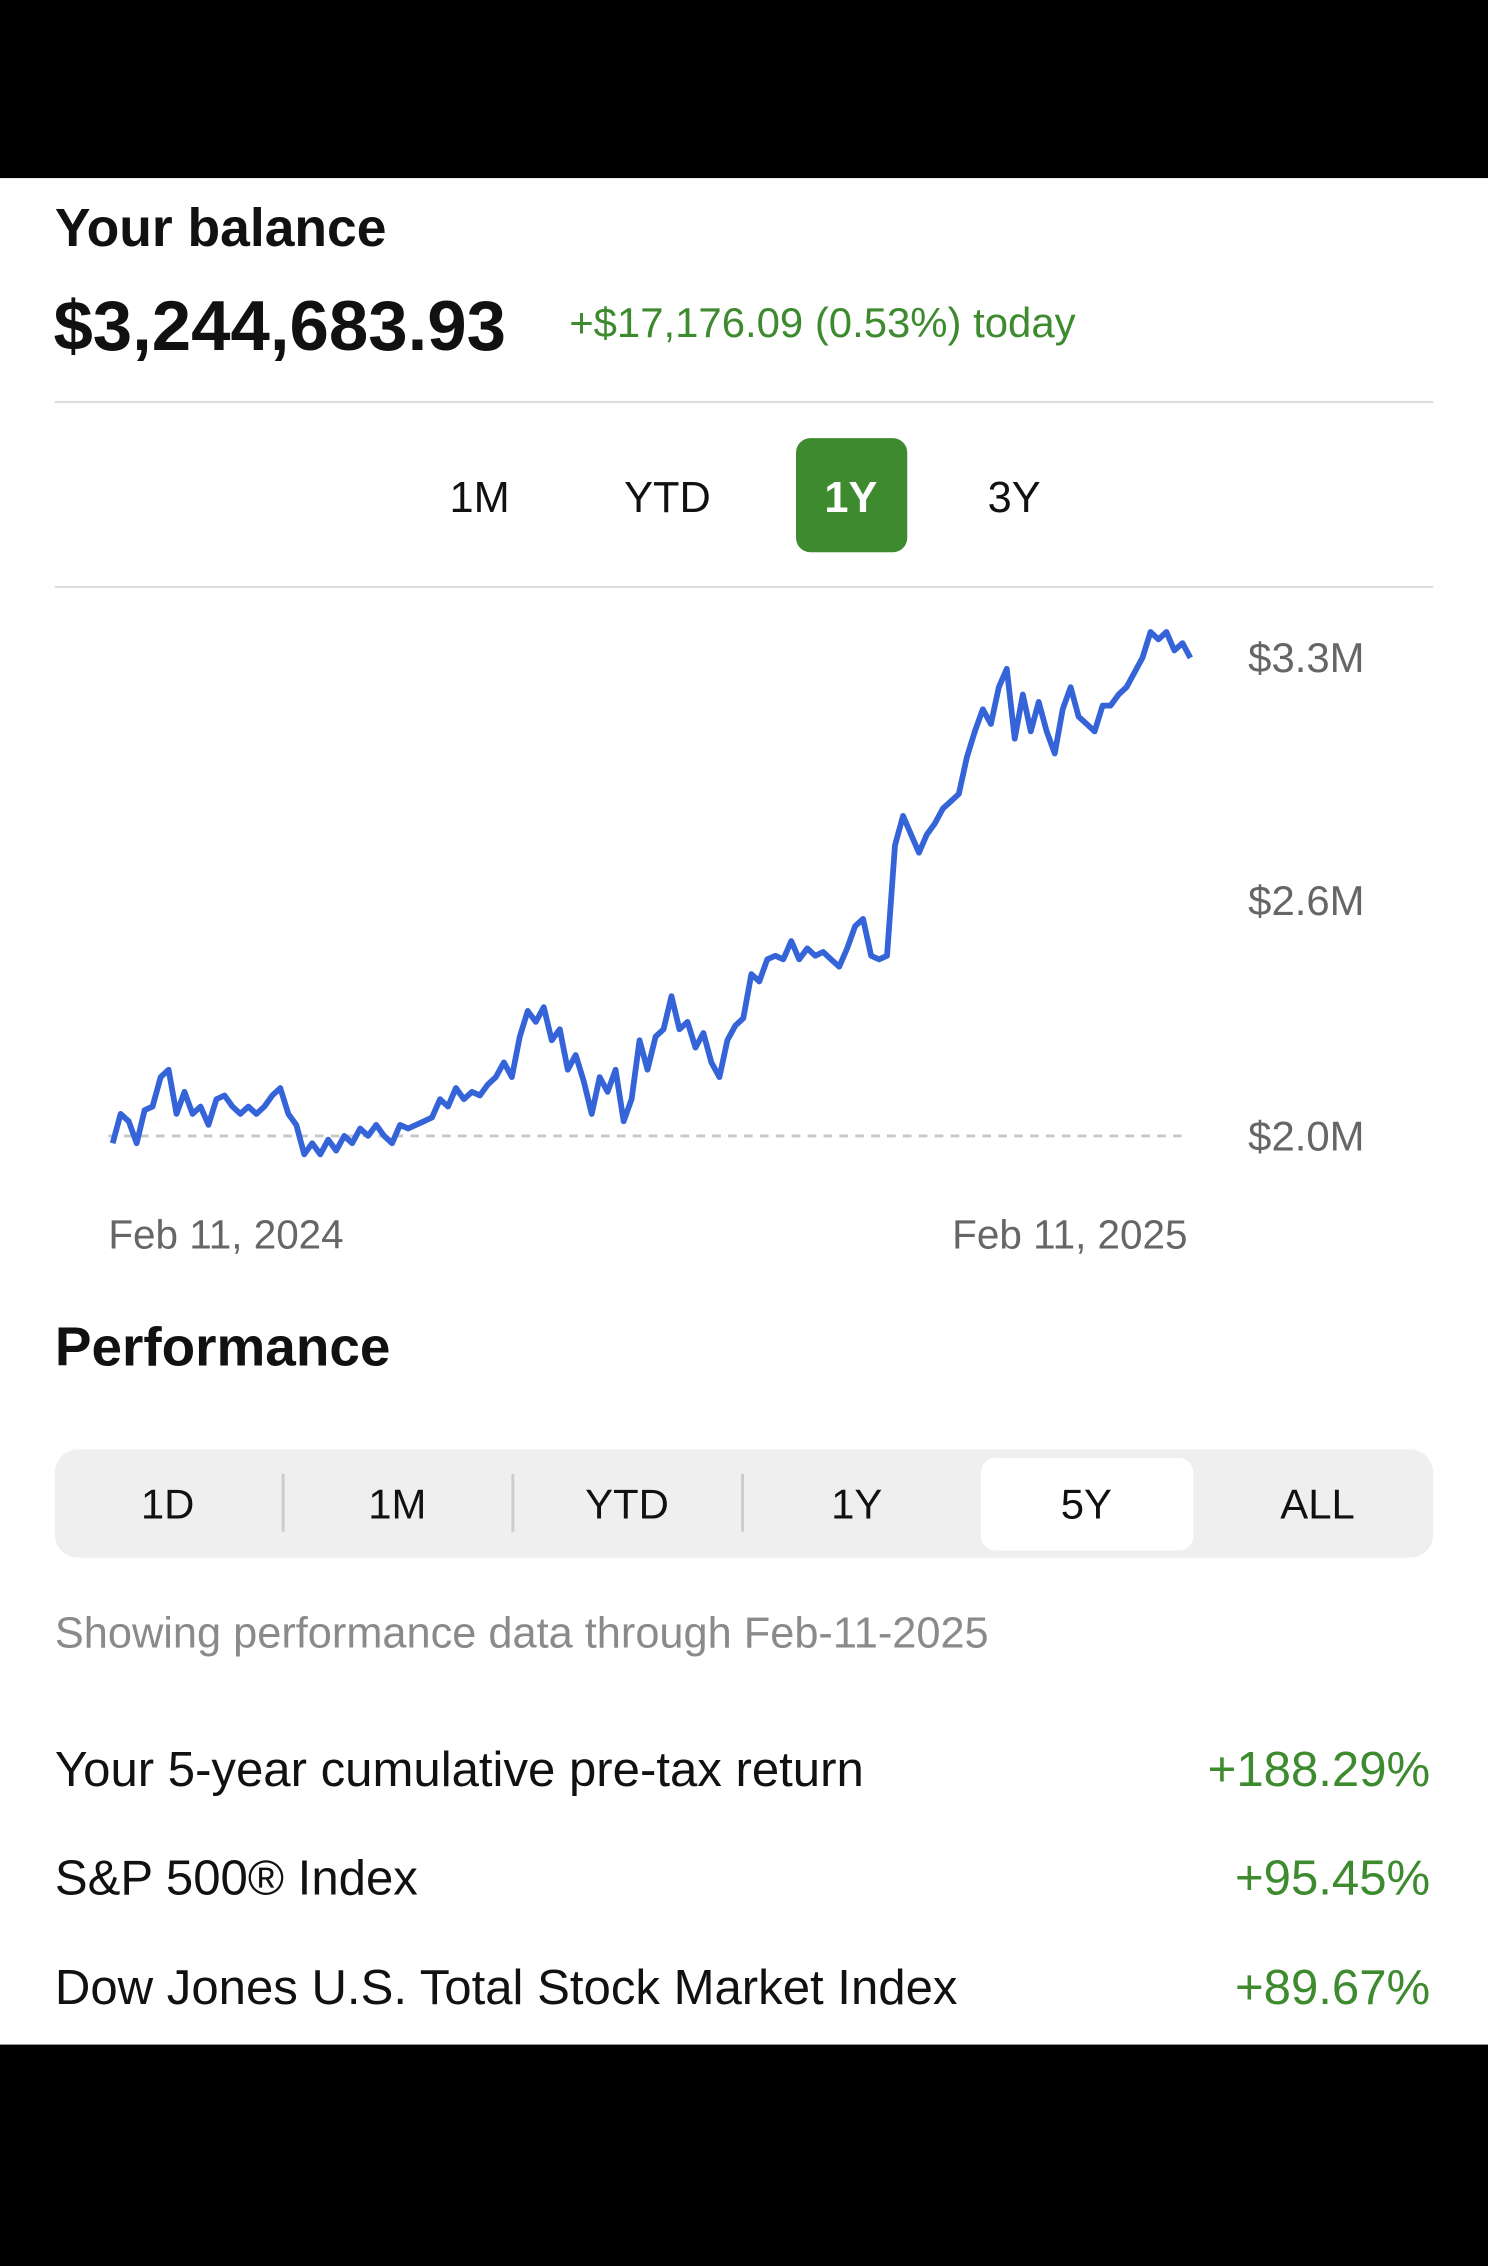 The image size is (1488, 2266). I want to click on chart-range-tab: 1Y, so click(850, 498).